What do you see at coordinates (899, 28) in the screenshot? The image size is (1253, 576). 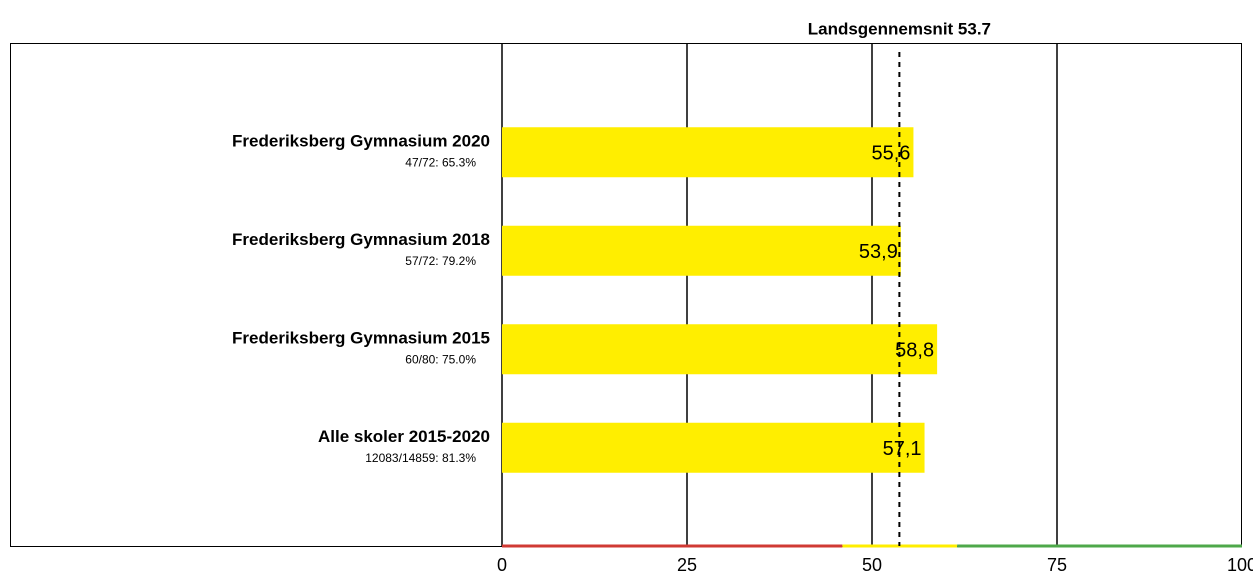 I see `reference-label: Landsgennemsnit 53.7` at bounding box center [899, 28].